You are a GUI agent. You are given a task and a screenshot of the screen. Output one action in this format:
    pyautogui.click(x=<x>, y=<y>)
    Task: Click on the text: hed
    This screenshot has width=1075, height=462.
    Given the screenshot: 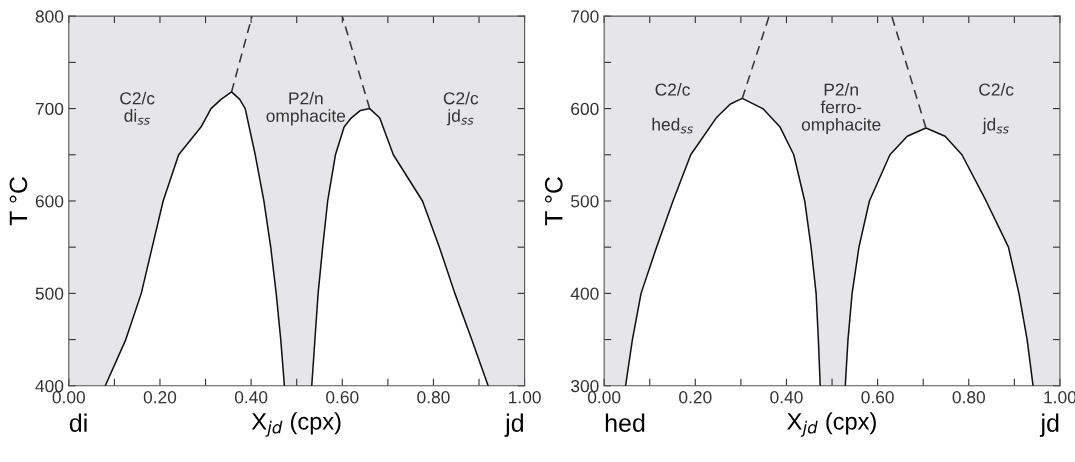 What is the action you would take?
    pyautogui.click(x=625, y=422)
    